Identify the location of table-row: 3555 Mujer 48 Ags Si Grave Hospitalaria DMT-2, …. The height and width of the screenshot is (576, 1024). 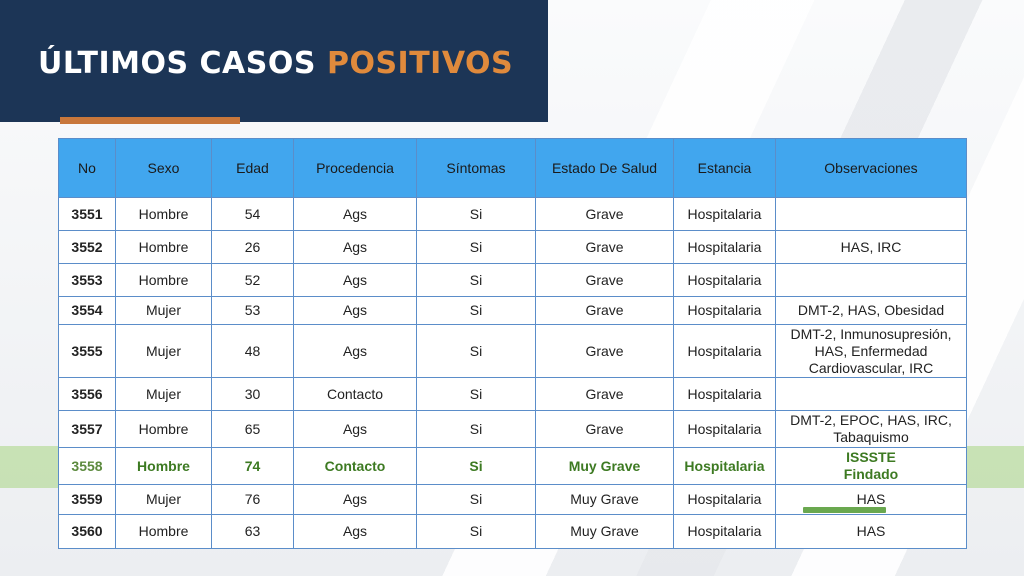
(512, 351).